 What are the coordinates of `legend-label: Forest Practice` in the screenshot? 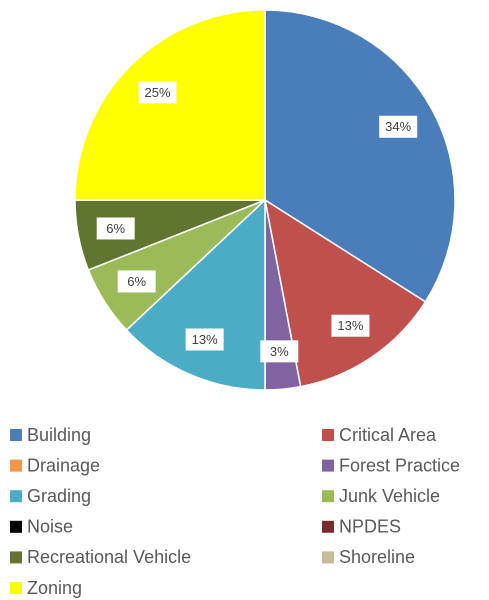 It's located at (399, 465).